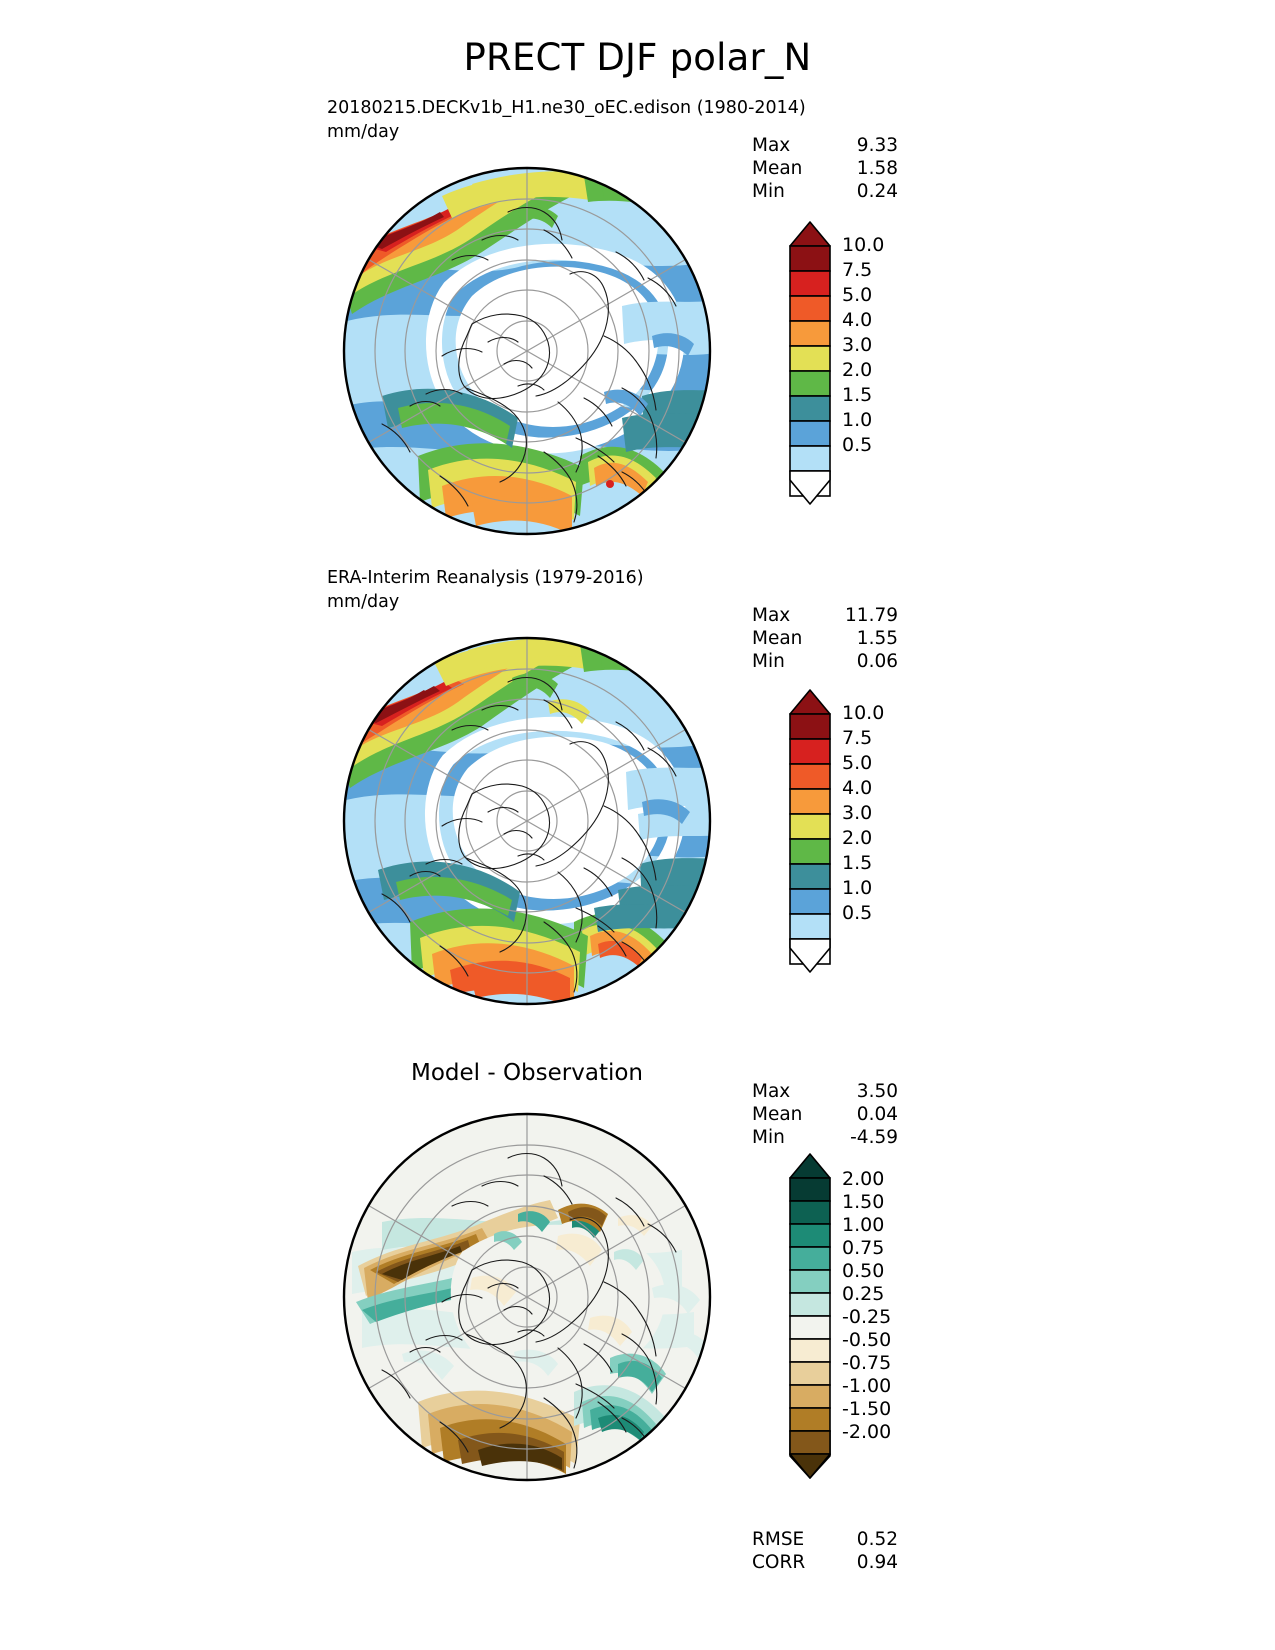  Describe the element at coordinates (363, 132) in the screenshot. I see `panel-units-model: mm/day` at that location.